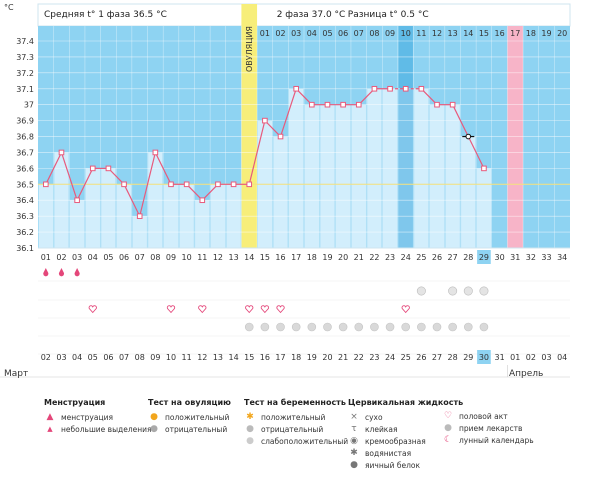 This screenshot has width=600, height=482. What do you see at coordinates (327, 257) in the screenshot?
I see `cycle-day-label: 19` at bounding box center [327, 257].